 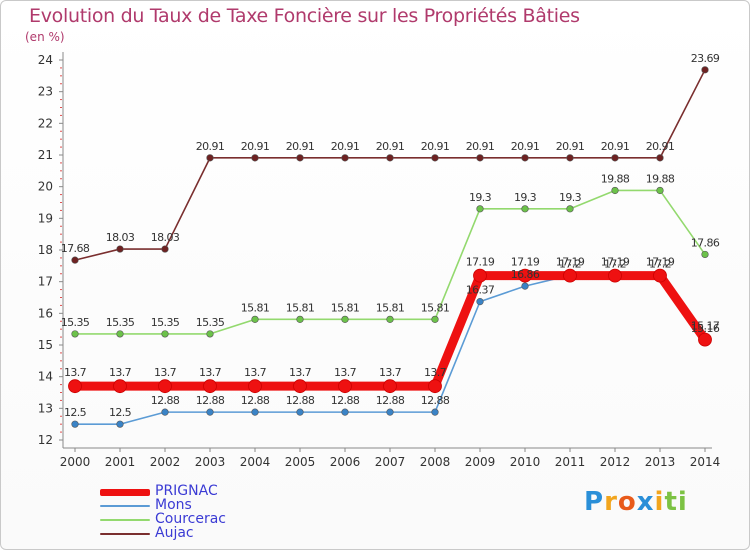 I want to click on legend-item-prignac: PRIGNAC, so click(x=200, y=491).